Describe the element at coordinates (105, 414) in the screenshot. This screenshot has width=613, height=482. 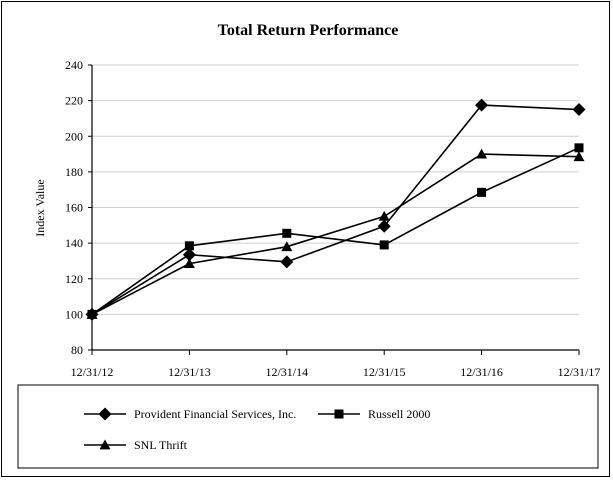
I see `legend-marker-diamond` at that location.